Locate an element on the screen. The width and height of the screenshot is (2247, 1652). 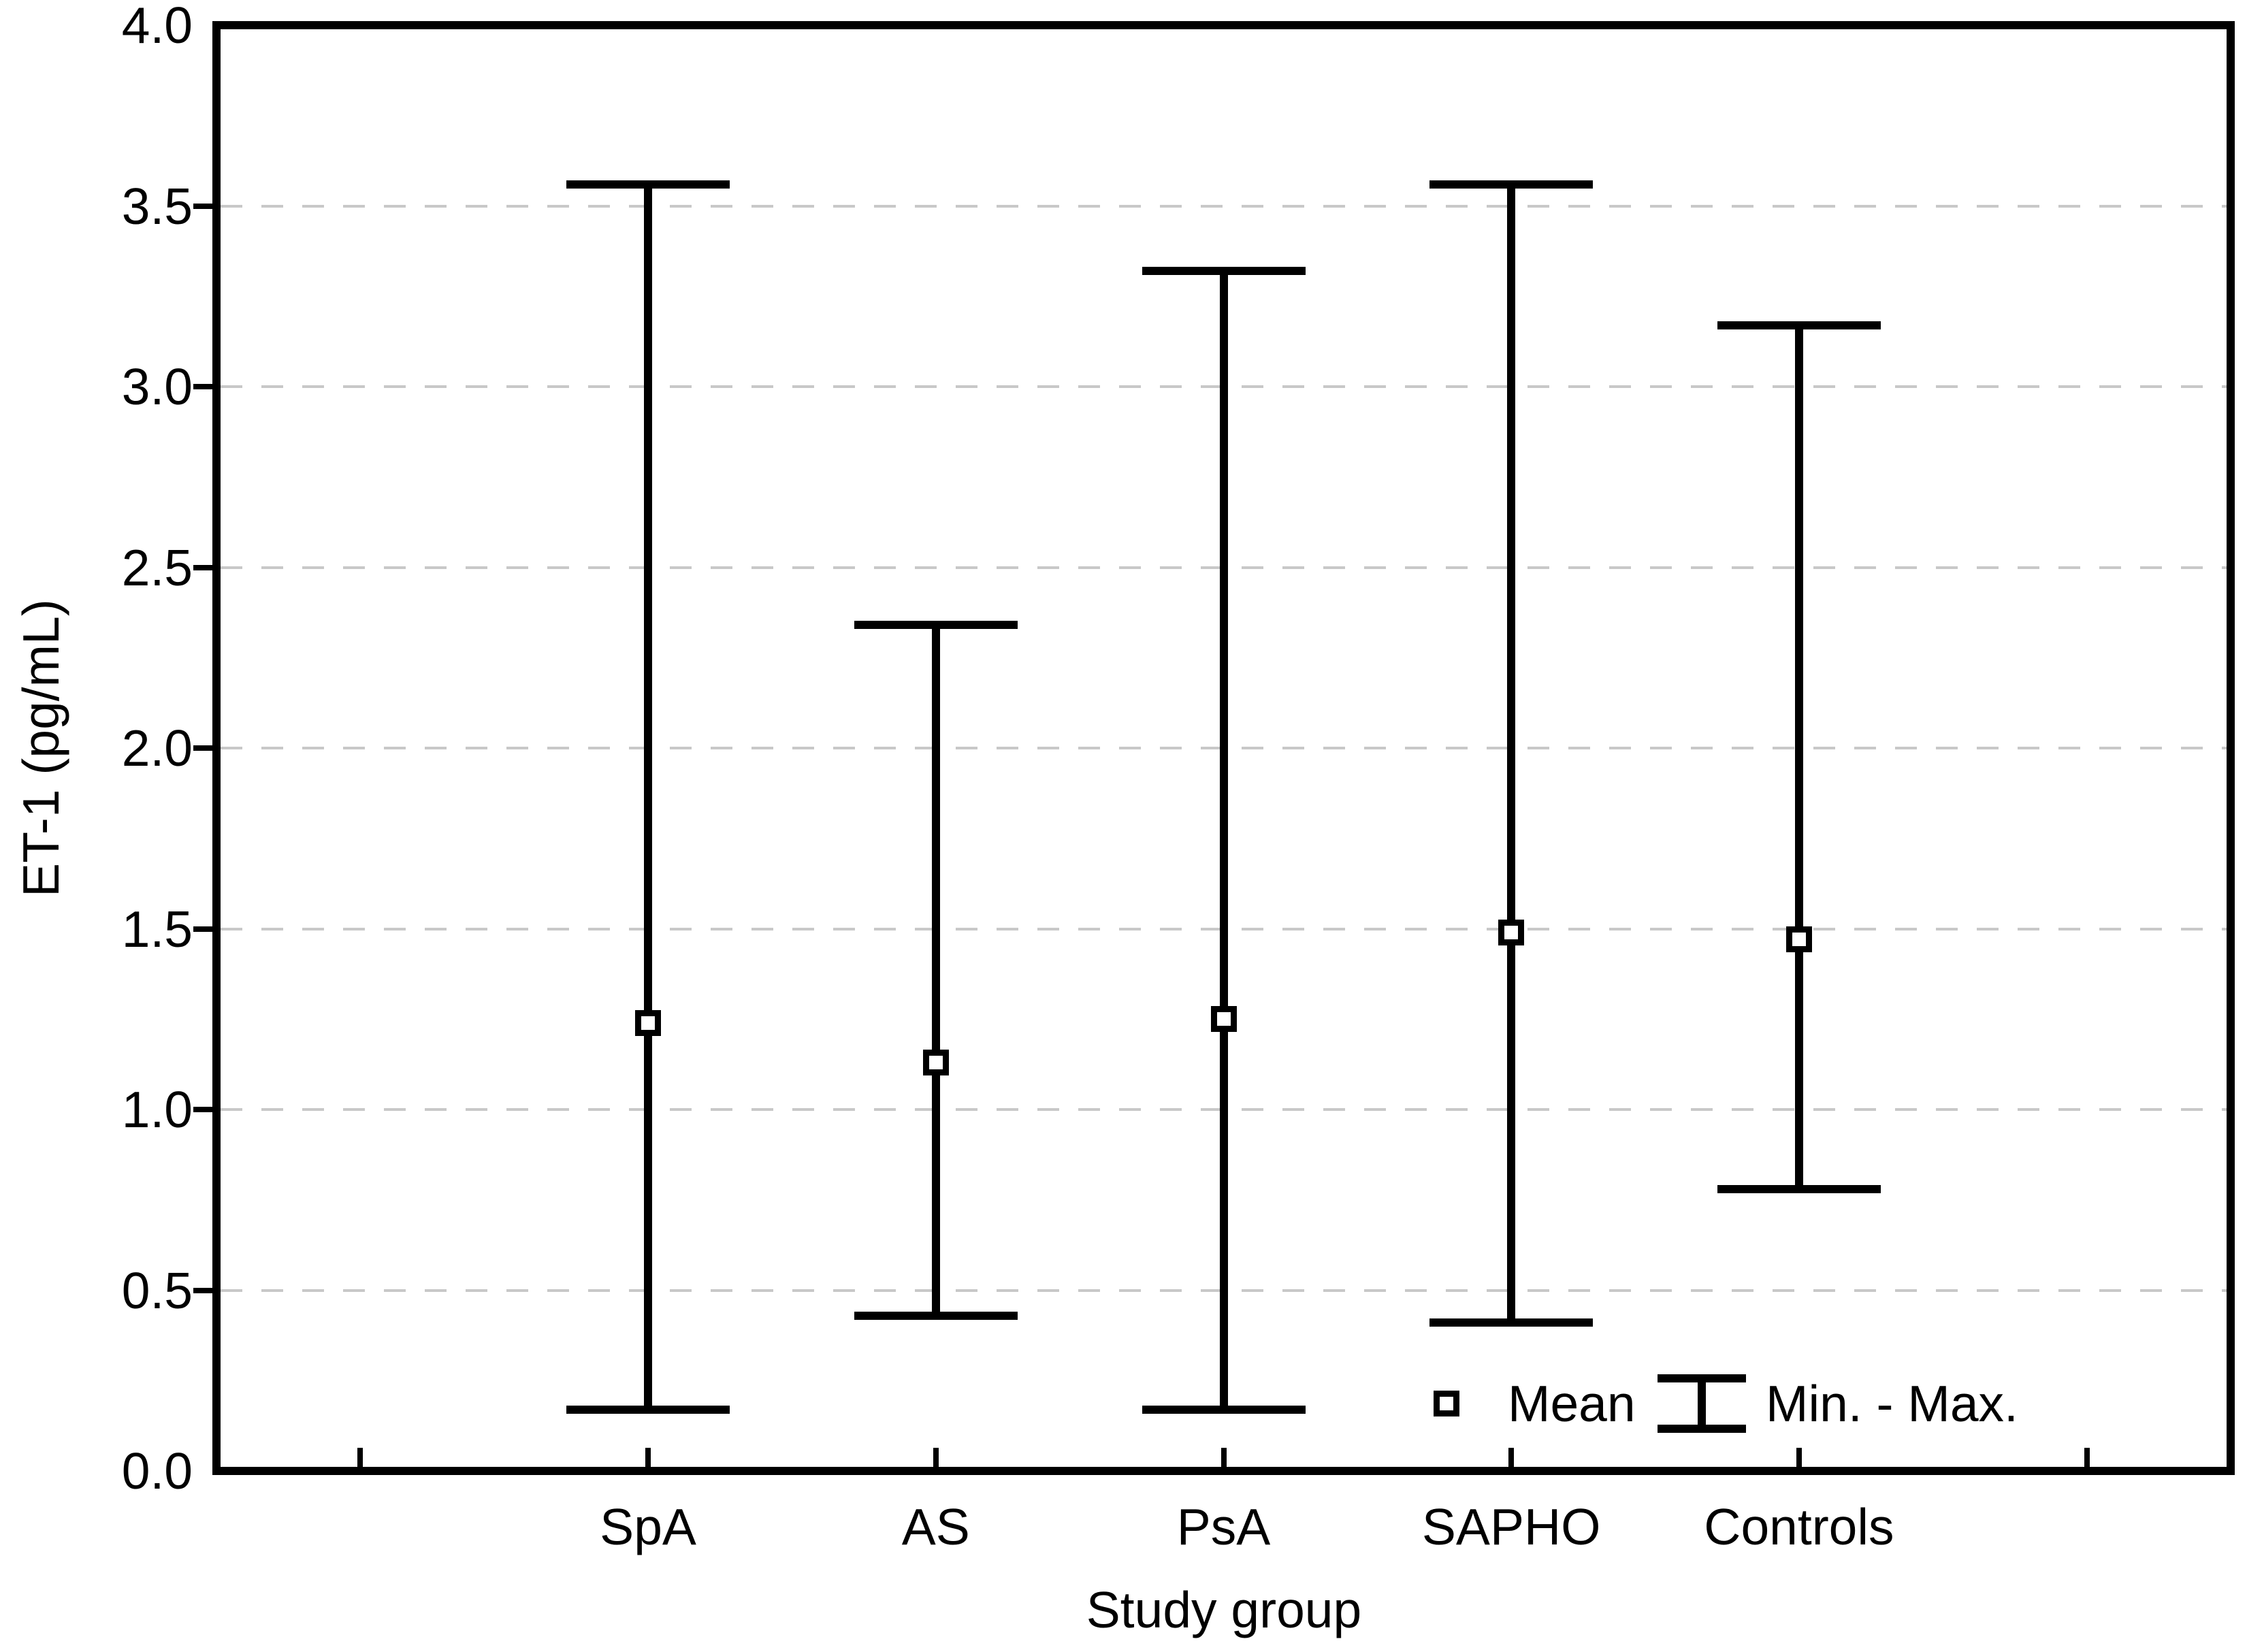
x-tick-label-SAPHO: SAPHO is located at coordinates (1511, 1526).